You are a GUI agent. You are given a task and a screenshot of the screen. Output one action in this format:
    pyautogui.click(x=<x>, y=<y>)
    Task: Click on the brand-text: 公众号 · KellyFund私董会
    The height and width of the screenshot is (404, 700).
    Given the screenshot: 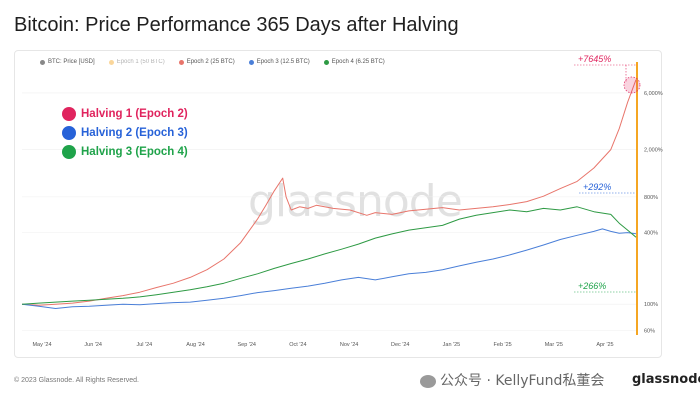 What is the action you would take?
    pyautogui.click(x=522, y=381)
    